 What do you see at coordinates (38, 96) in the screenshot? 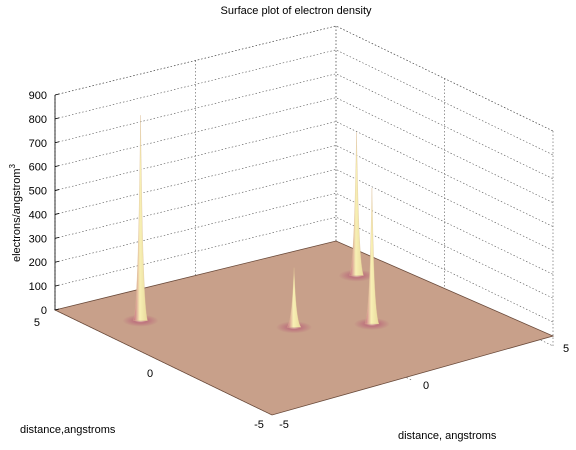
I see `z-tick-label: 900` at bounding box center [38, 96].